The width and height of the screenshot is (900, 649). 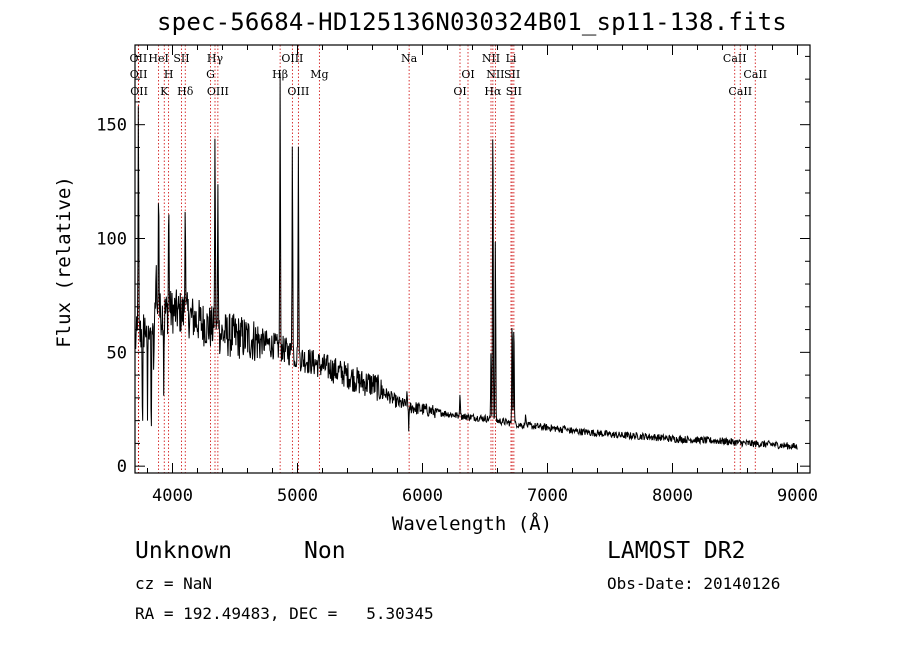 I want to click on x-tick-label: 5000, so click(x=297, y=496).